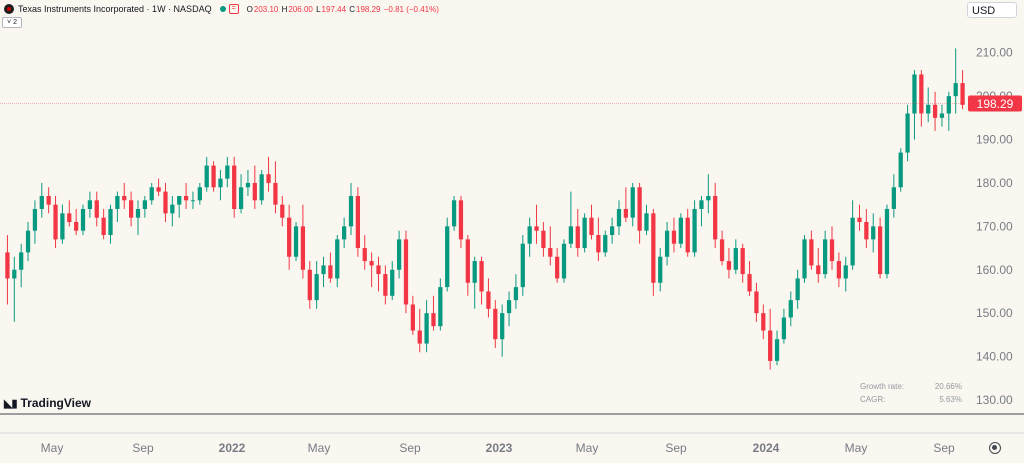 This screenshot has width=1024, height=463. Describe the element at coordinates (410, 448) in the screenshot. I see `time-tick-label: Sep` at that location.